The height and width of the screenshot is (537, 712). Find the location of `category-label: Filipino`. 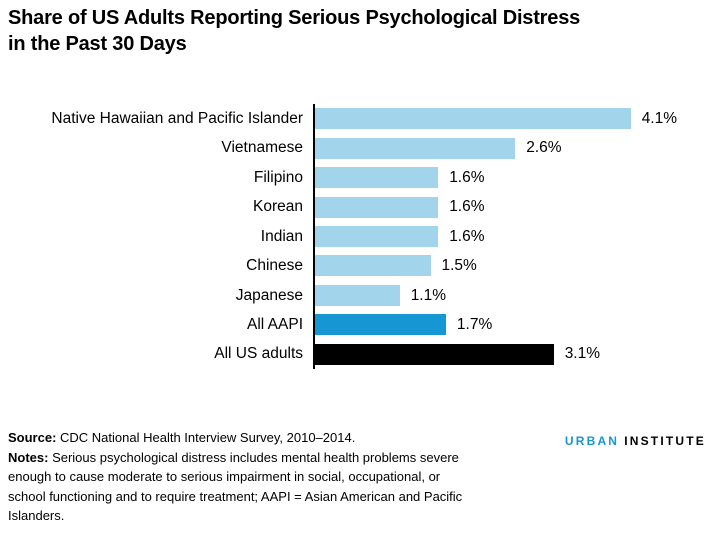

category-label: Filipino is located at coordinates (278, 177).